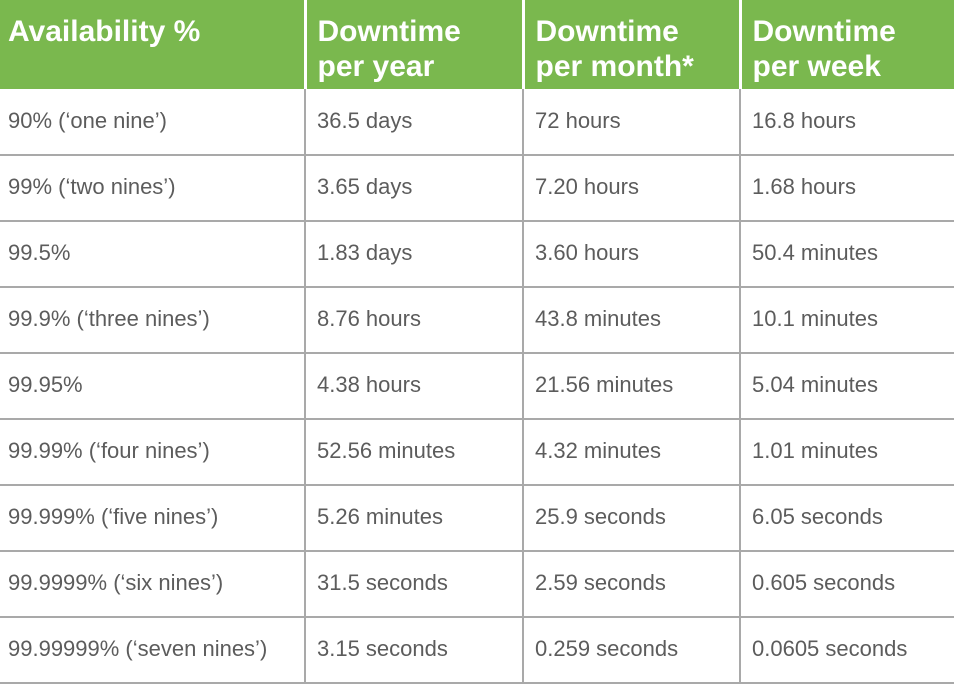 Image resolution: width=954 pixels, height=694 pixels. I want to click on per-week-cell: 50.4 minutes, so click(846, 253).